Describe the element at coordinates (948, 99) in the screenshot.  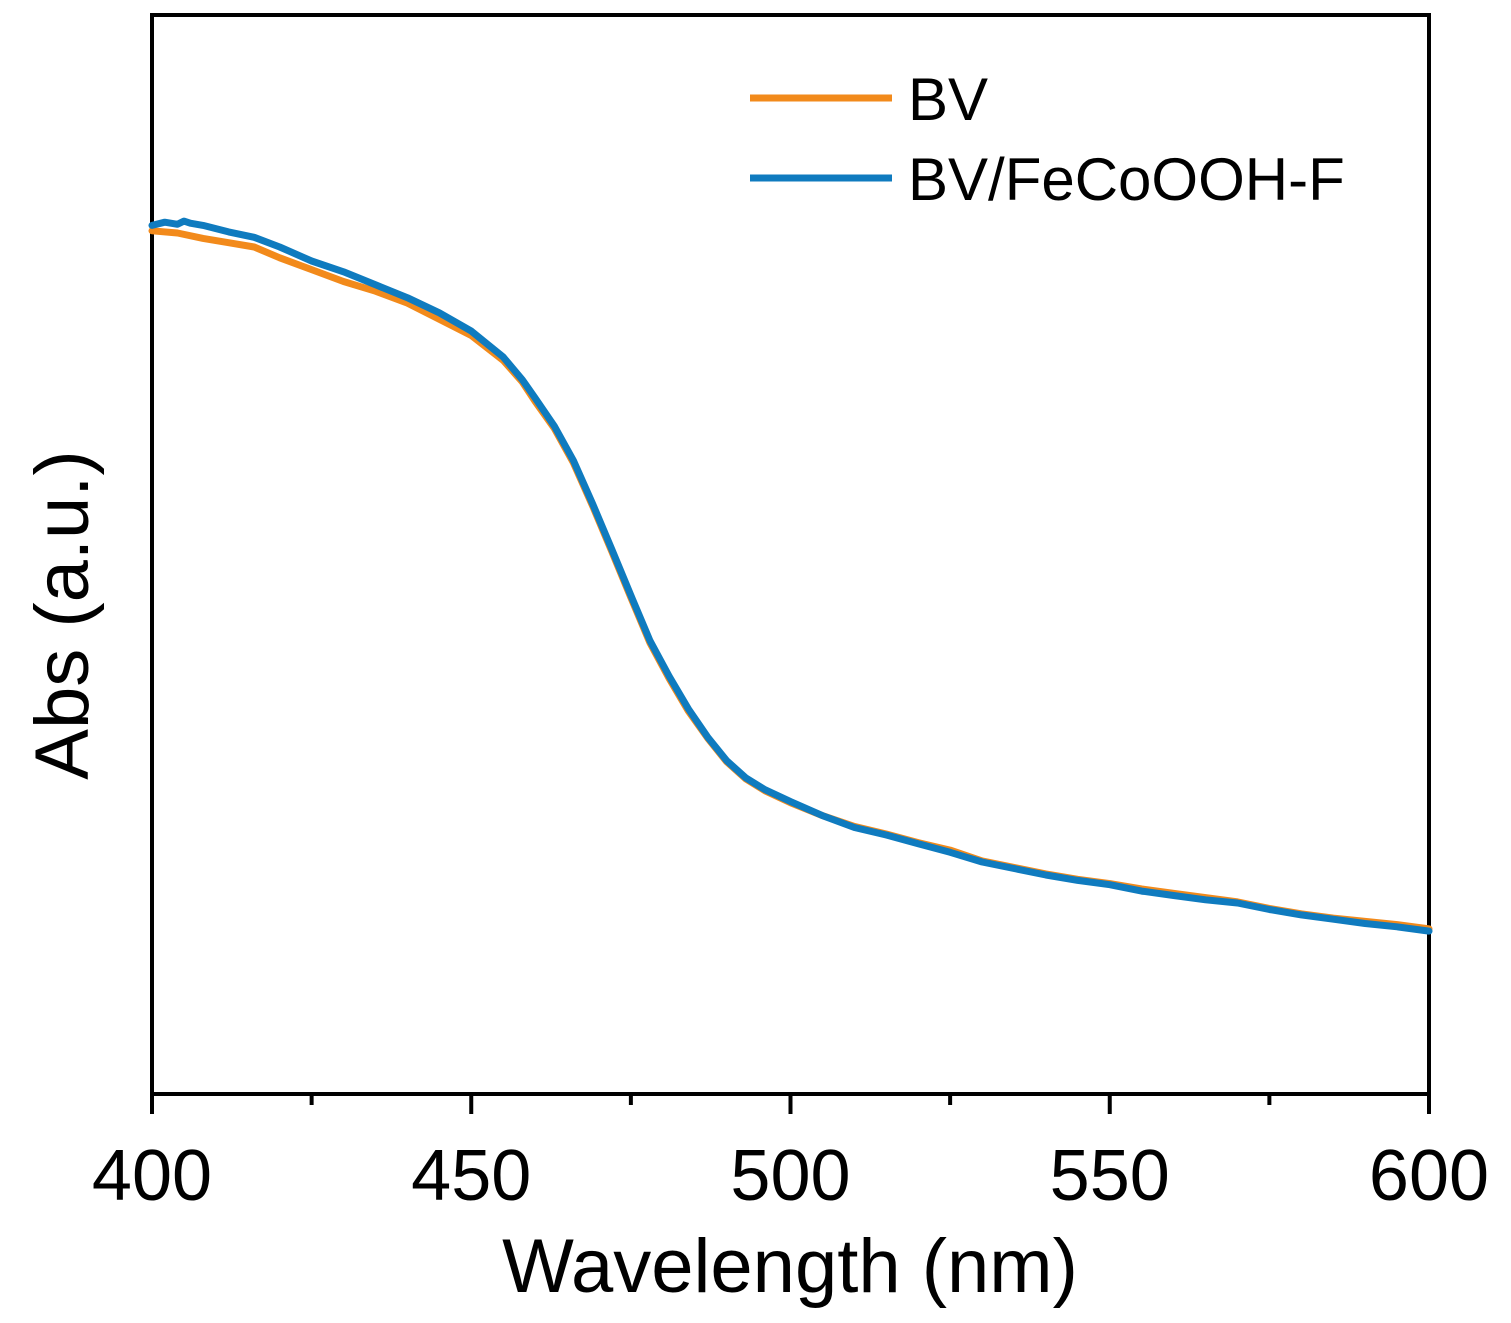
I see `legend-label-bv: BV` at that location.